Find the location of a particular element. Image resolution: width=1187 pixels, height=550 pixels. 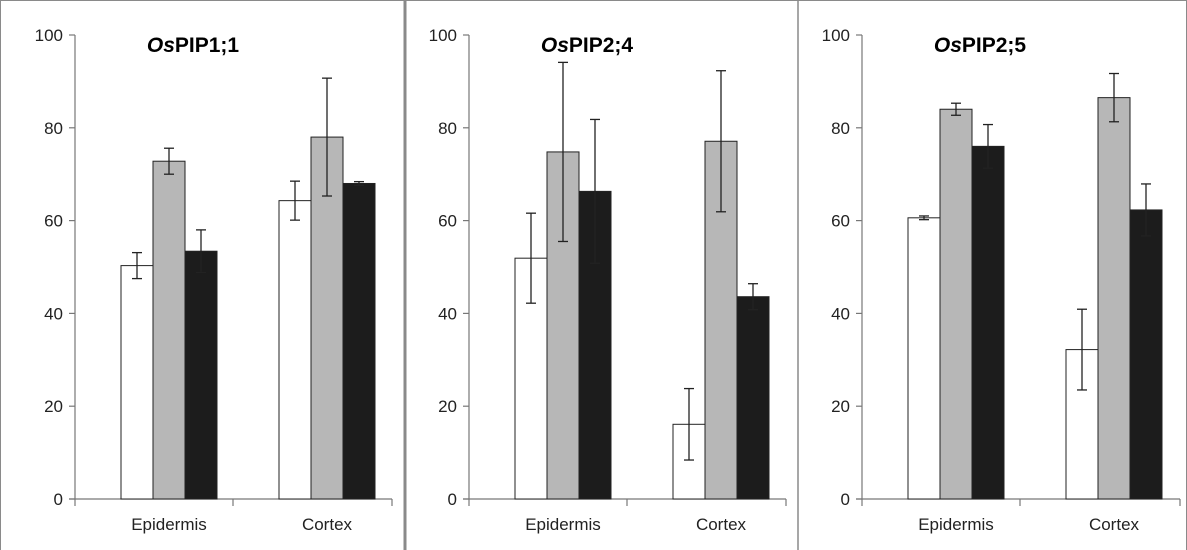

chart-title: OsPIP1;1 is located at coordinates (193, 45).